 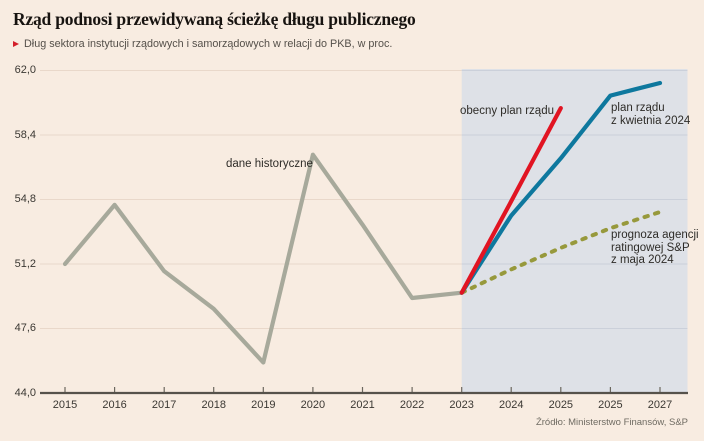 What do you see at coordinates (638, 108) in the screenshot?
I see `series-label-text-line: plan rządu` at bounding box center [638, 108].